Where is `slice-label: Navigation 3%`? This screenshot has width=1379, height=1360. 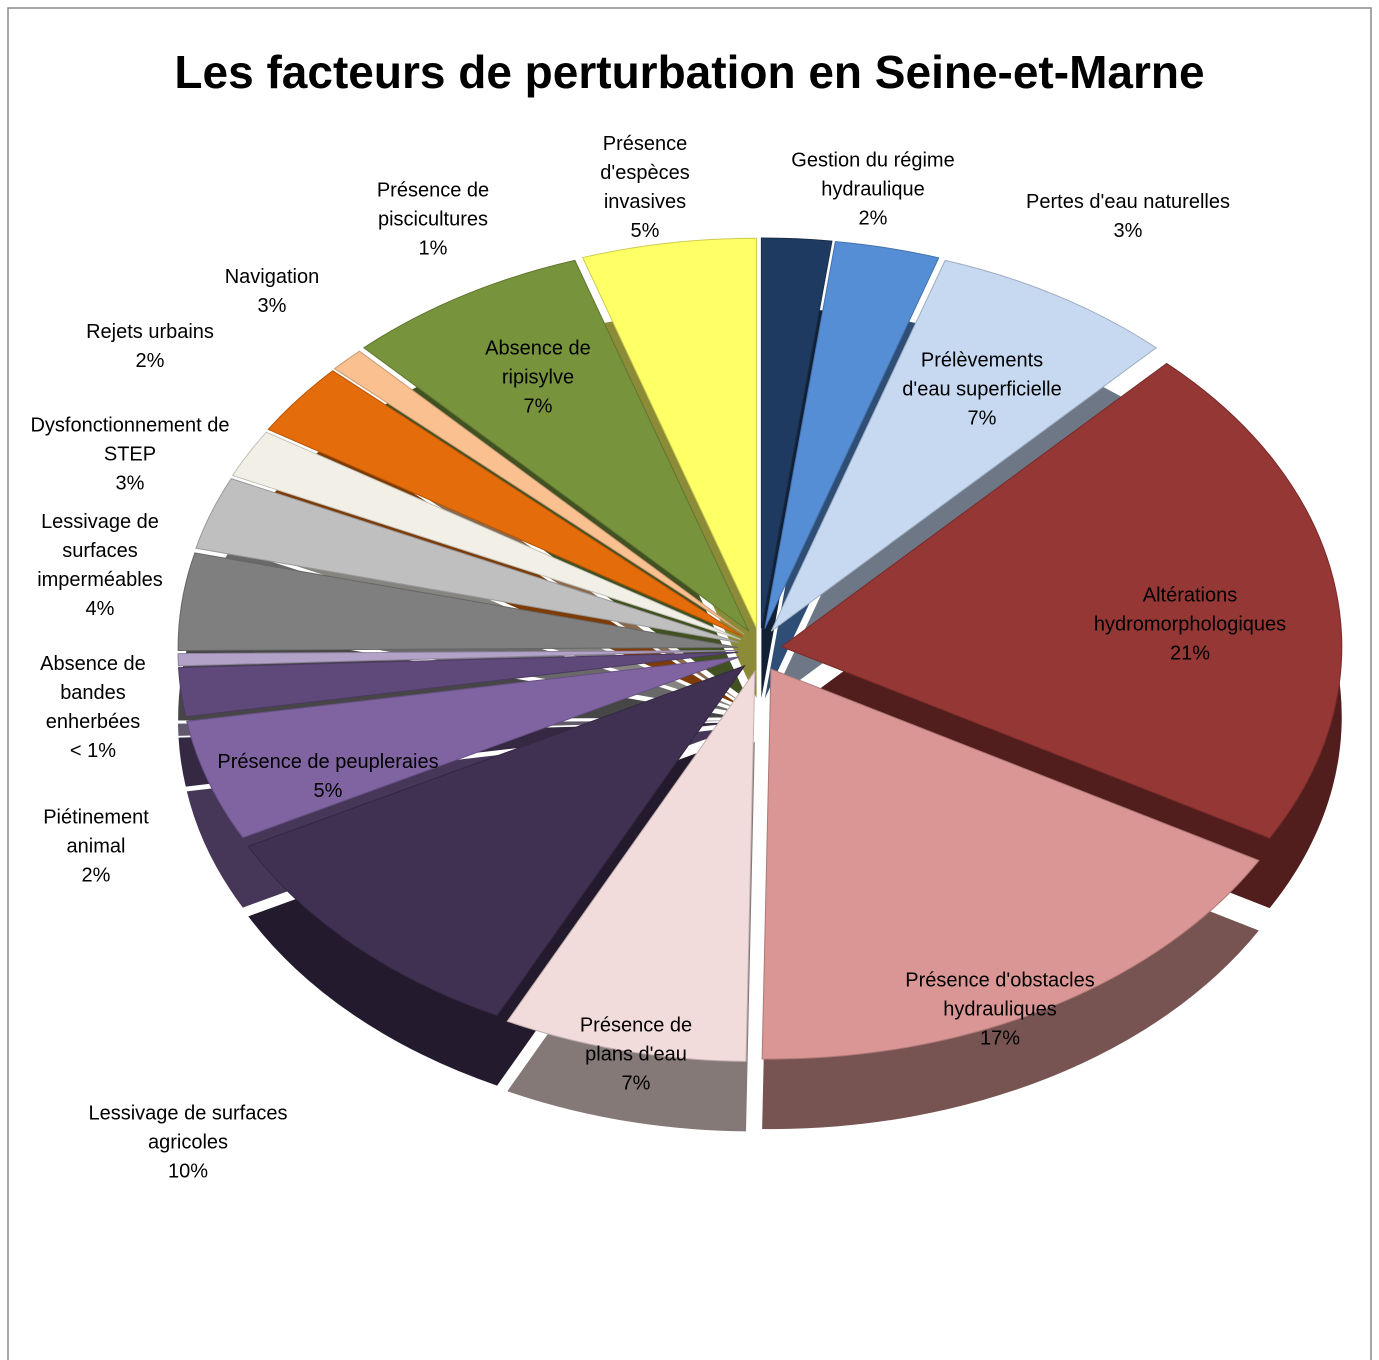 slice-label: Navigation 3% is located at coordinates (272, 292).